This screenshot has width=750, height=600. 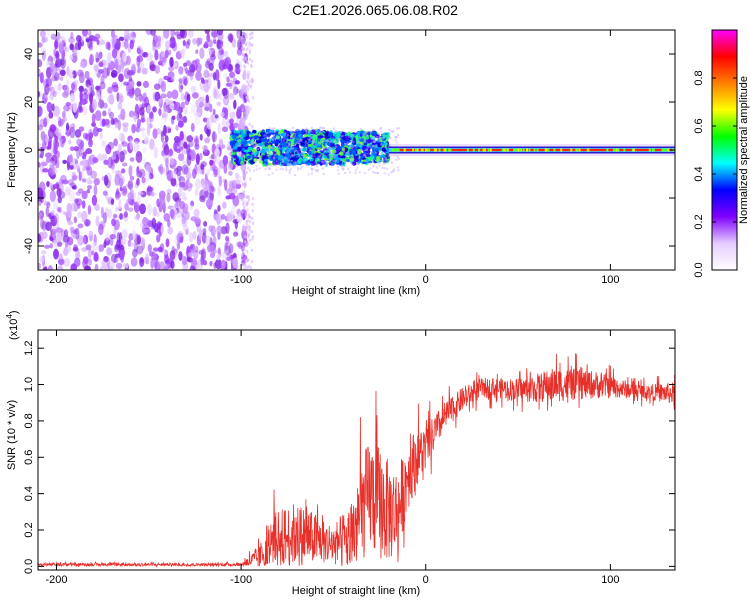 What do you see at coordinates (56, 280) in the screenshot?
I see `spectrogram-xtick-label: -200` at bounding box center [56, 280].